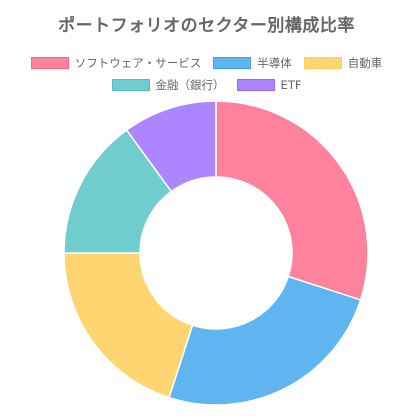 This screenshot has width=413, height=419. What do you see at coordinates (232, 63) in the screenshot?
I see `legend-swatch-semiconductor` at bounding box center [232, 63].